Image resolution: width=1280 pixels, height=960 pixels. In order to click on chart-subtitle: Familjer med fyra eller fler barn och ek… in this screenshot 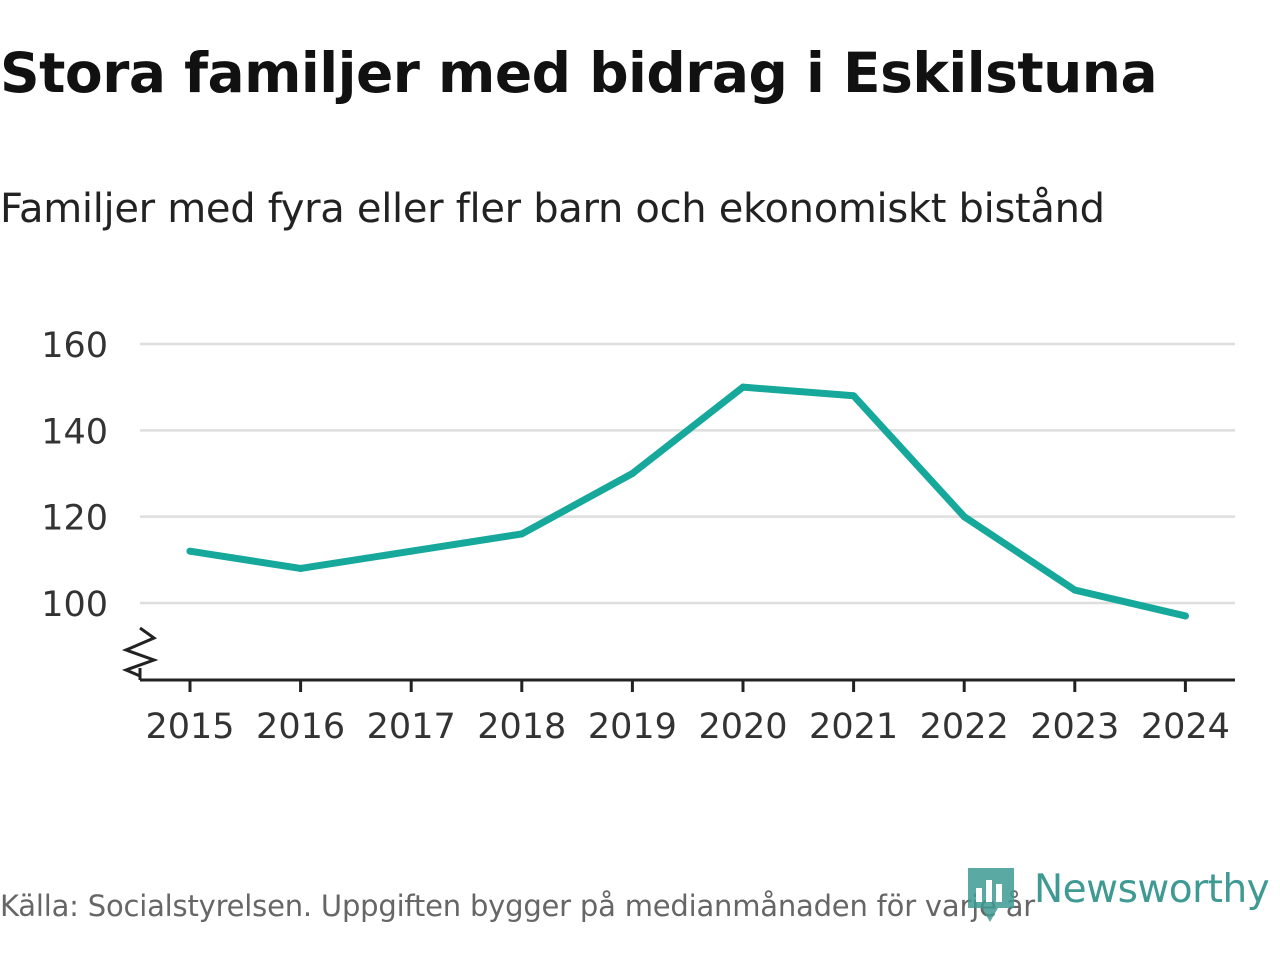, I will do `click(552, 209)`.